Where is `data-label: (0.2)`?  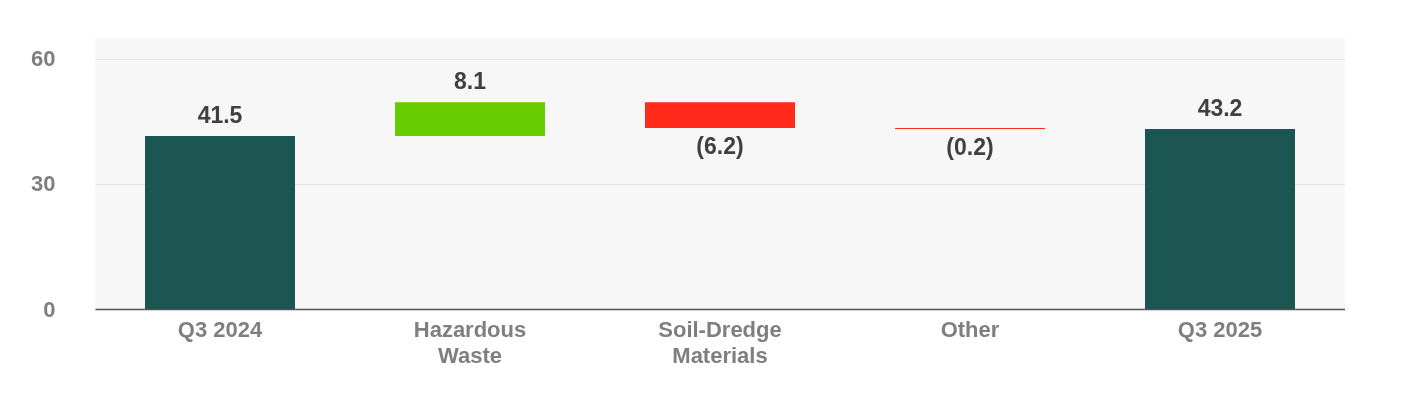 data-label: (0.2) is located at coordinates (970, 146).